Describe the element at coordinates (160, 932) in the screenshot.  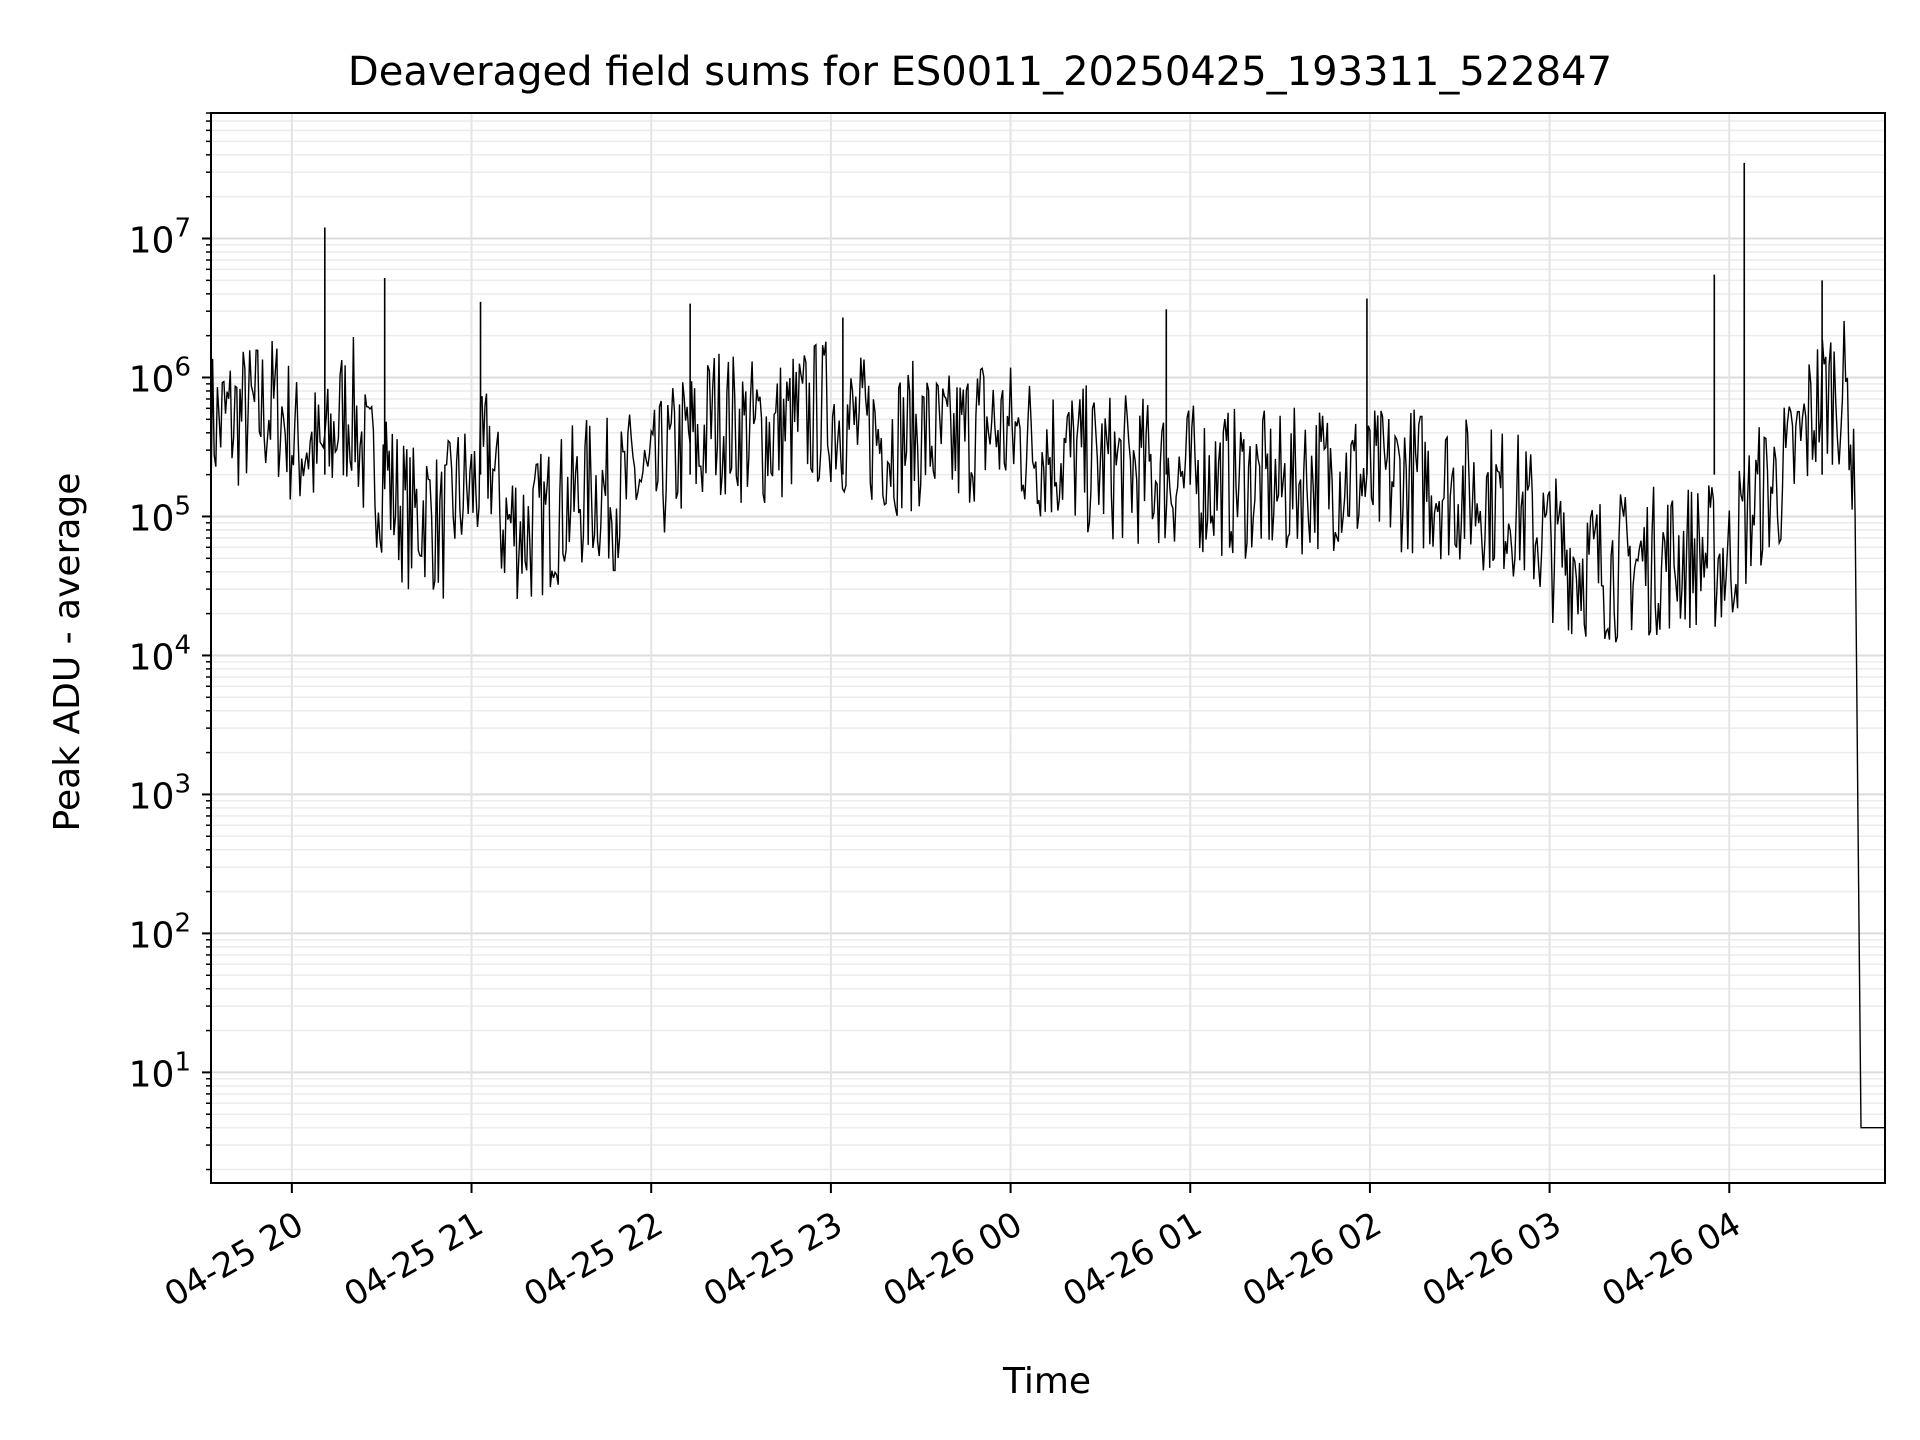
I see `y-tick-label: 10²` at that location.